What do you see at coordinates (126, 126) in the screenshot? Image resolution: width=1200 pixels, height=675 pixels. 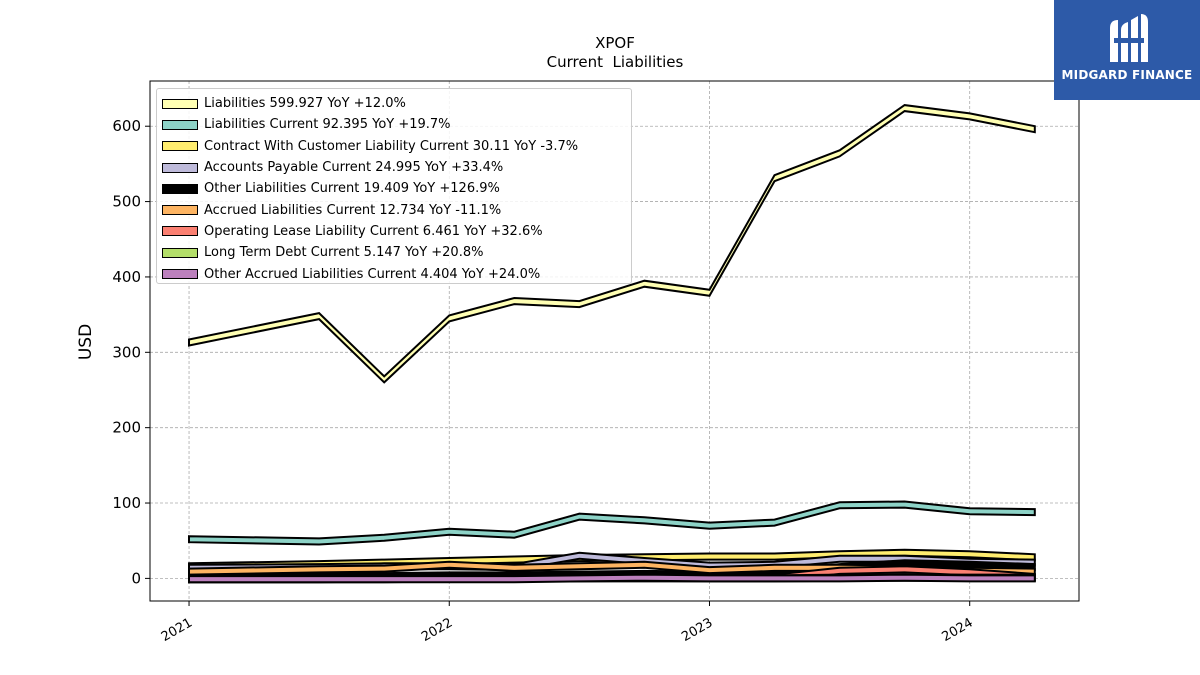 I see `y-tick-label: 600` at bounding box center [126, 126].